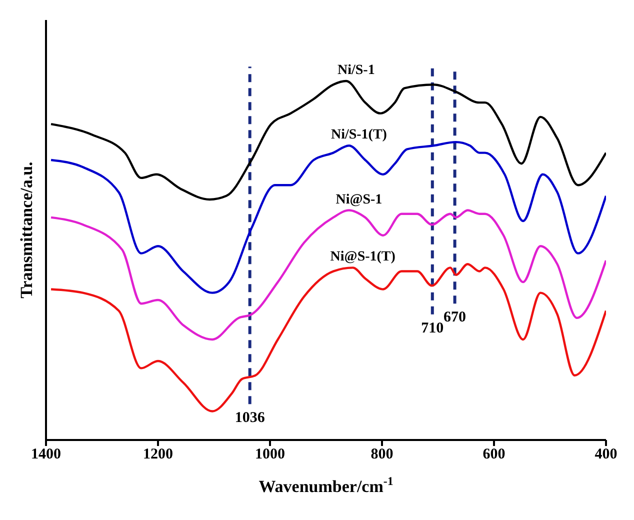 The image size is (634, 520). I want to click on x-tick-label: 600, so click(494, 454).